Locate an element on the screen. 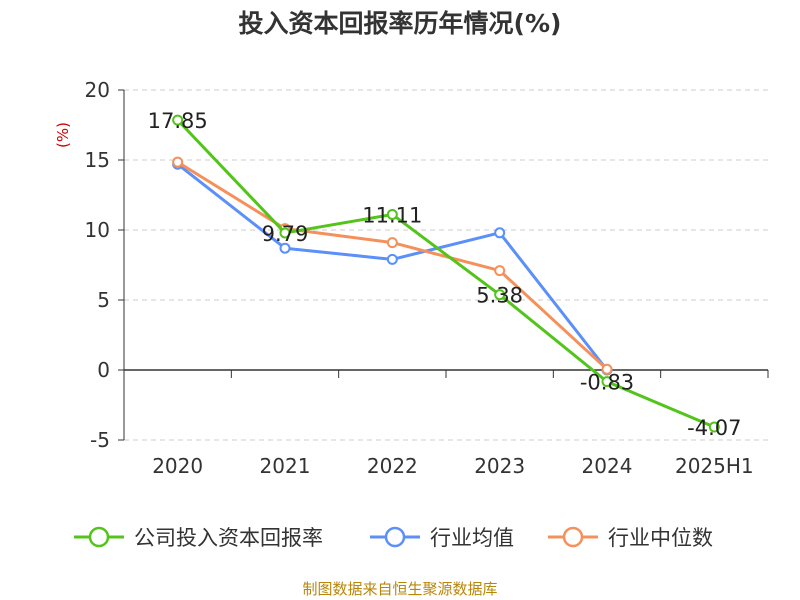 The width and height of the screenshot is (800, 600). legend-label: 行业中位数 is located at coordinates (660, 538).